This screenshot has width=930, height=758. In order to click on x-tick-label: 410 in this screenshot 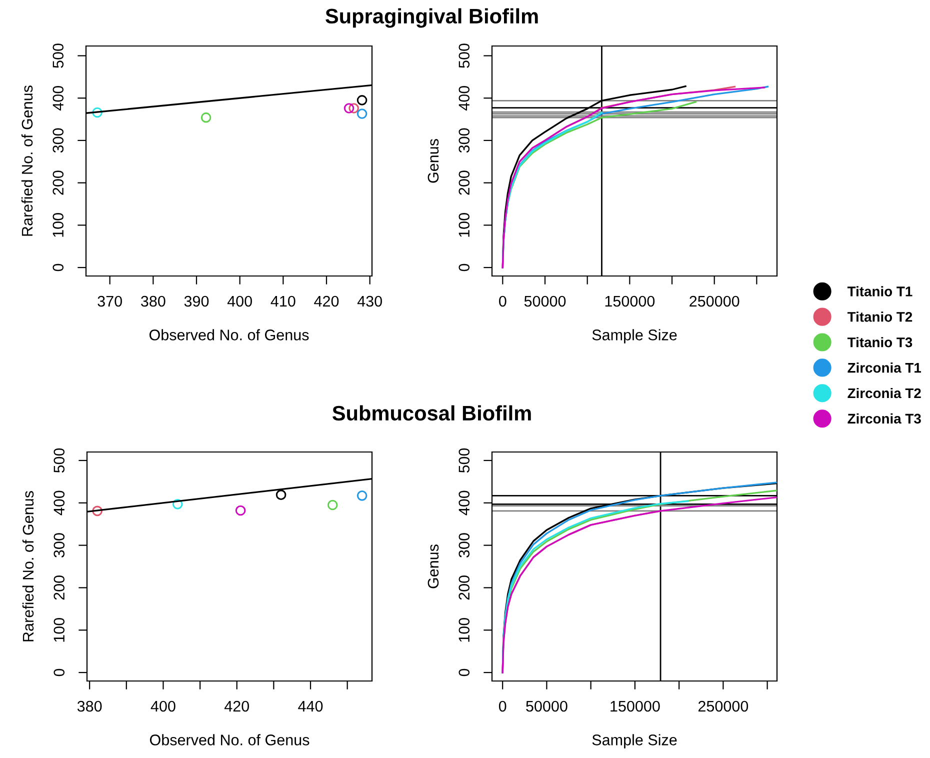, I will do `click(283, 301)`.